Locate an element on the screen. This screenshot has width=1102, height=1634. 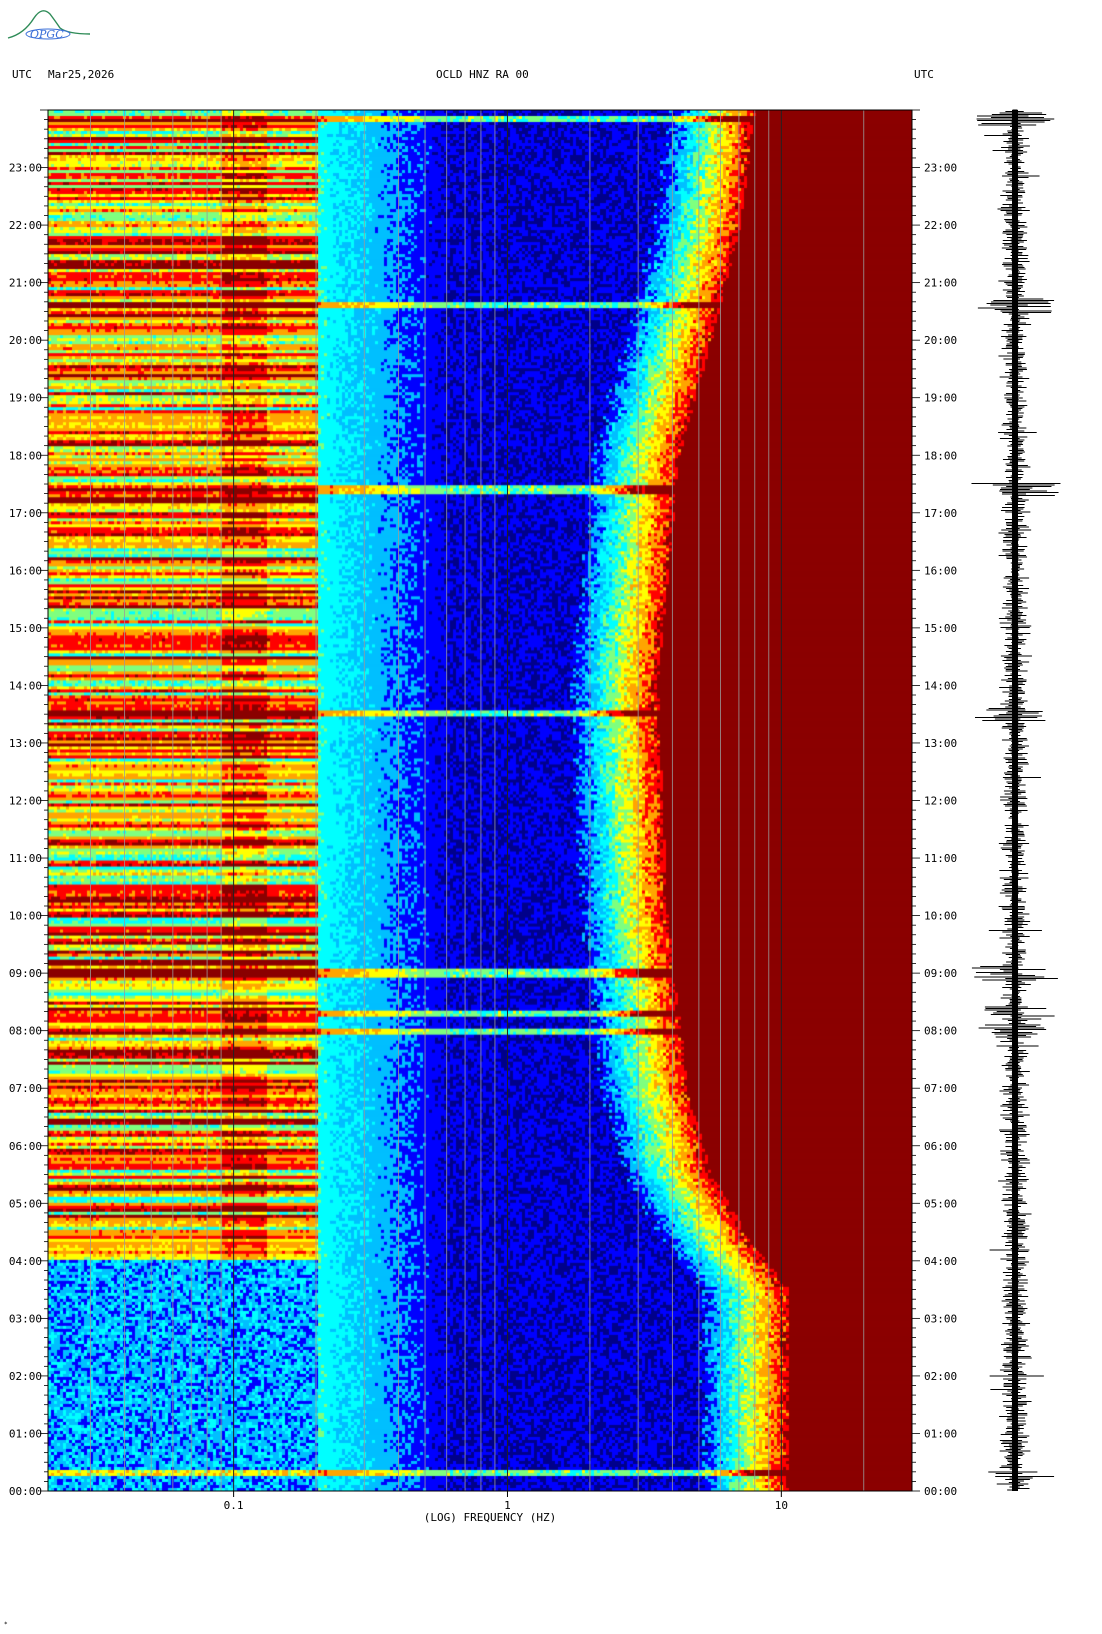
y-tick-label-right: 18:00 is located at coordinates (940, 455).